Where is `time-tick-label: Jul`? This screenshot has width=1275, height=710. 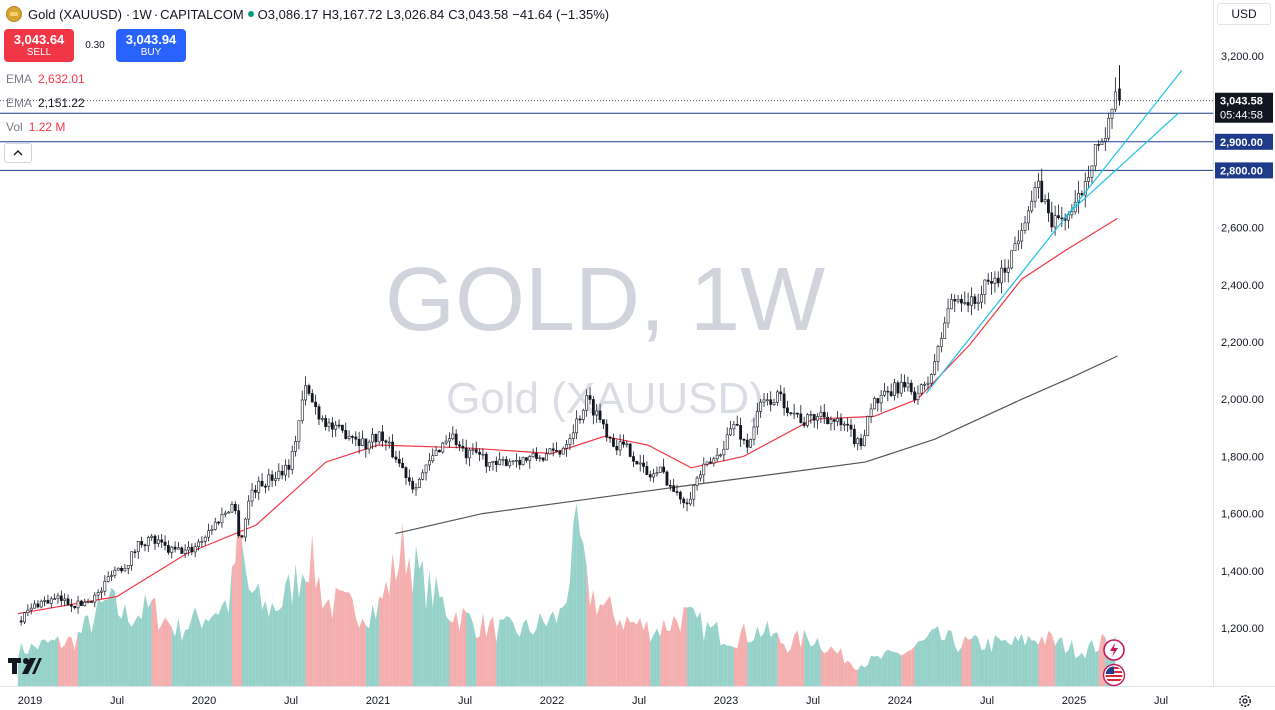
time-tick-label: Jul is located at coordinates (639, 701).